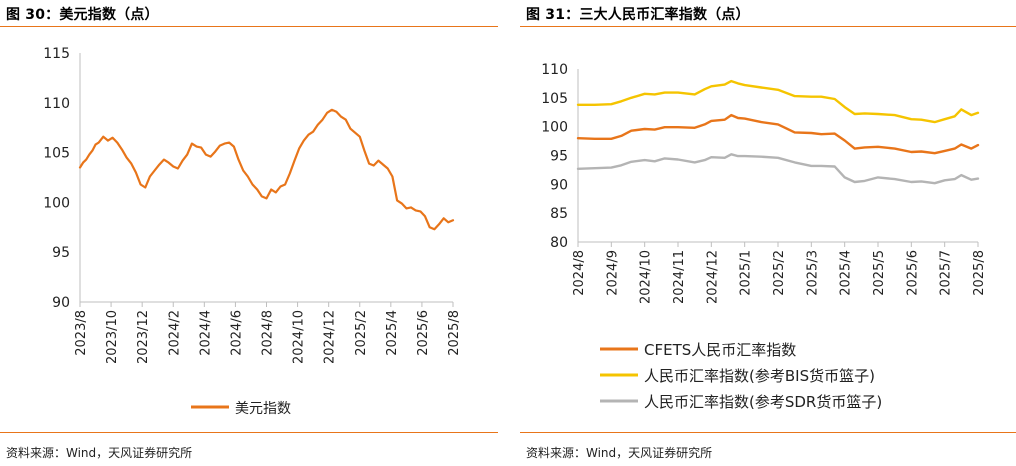 The height and width of the screenshot is (466, 1016). Describe the element at coordinates (768, 432) in the screenshot. I see `source-rule-right` at that location.